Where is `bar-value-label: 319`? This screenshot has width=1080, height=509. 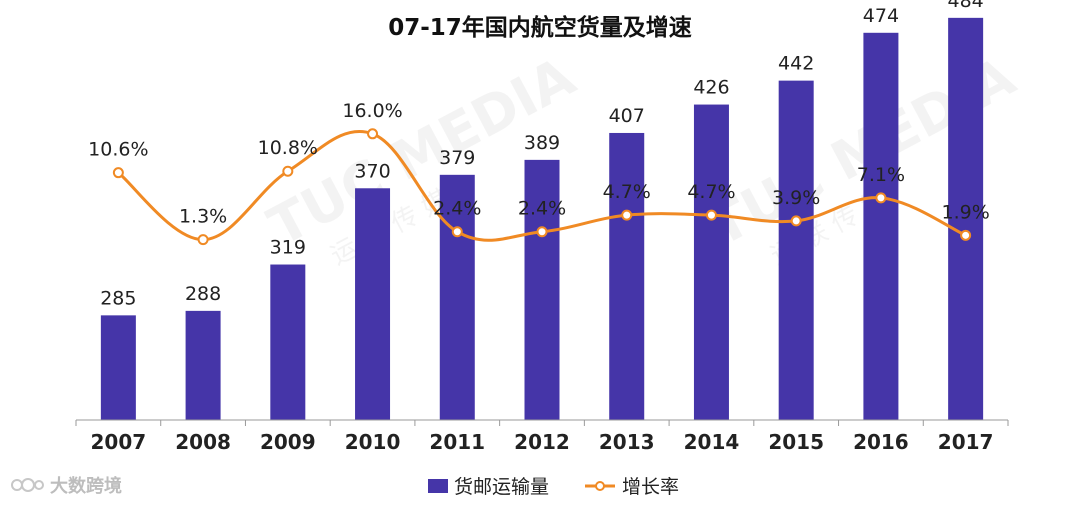 bar-value-label: 319 is located at coordinates (288, 248).